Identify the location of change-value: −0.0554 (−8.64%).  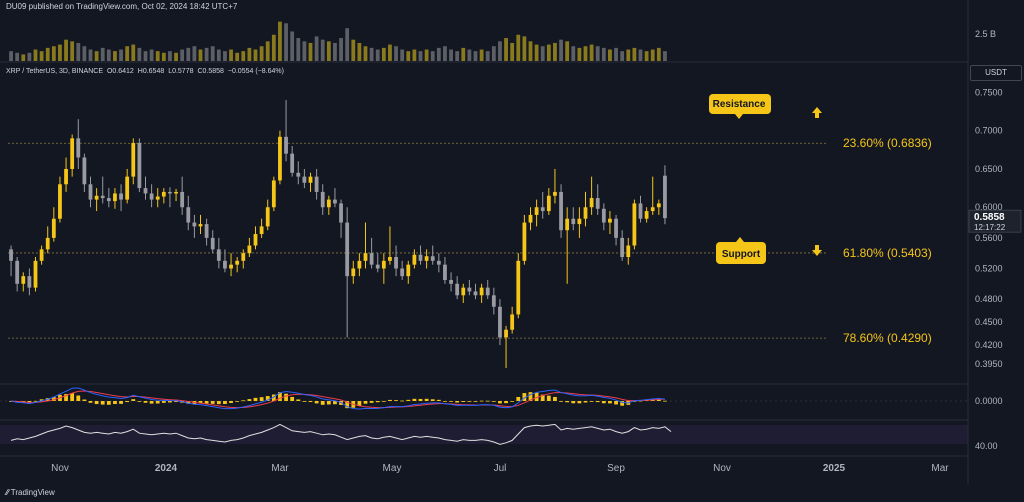
(255, 71).